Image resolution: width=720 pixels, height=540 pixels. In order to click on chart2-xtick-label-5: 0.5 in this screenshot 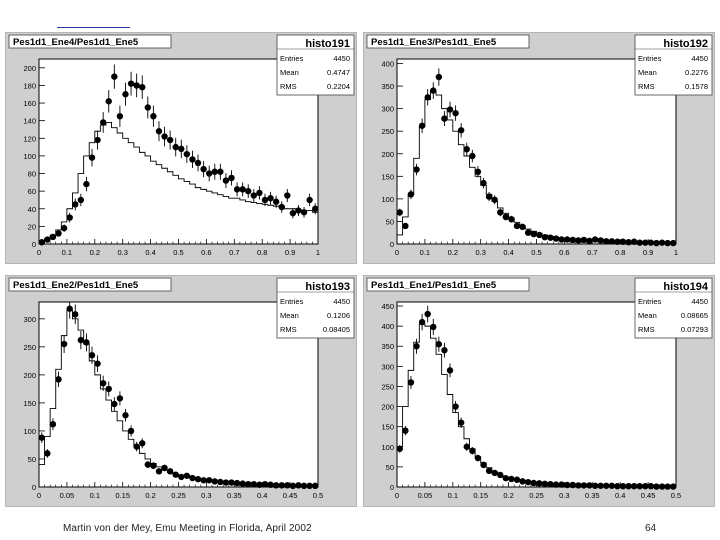, I will do `click(536, 252)`.